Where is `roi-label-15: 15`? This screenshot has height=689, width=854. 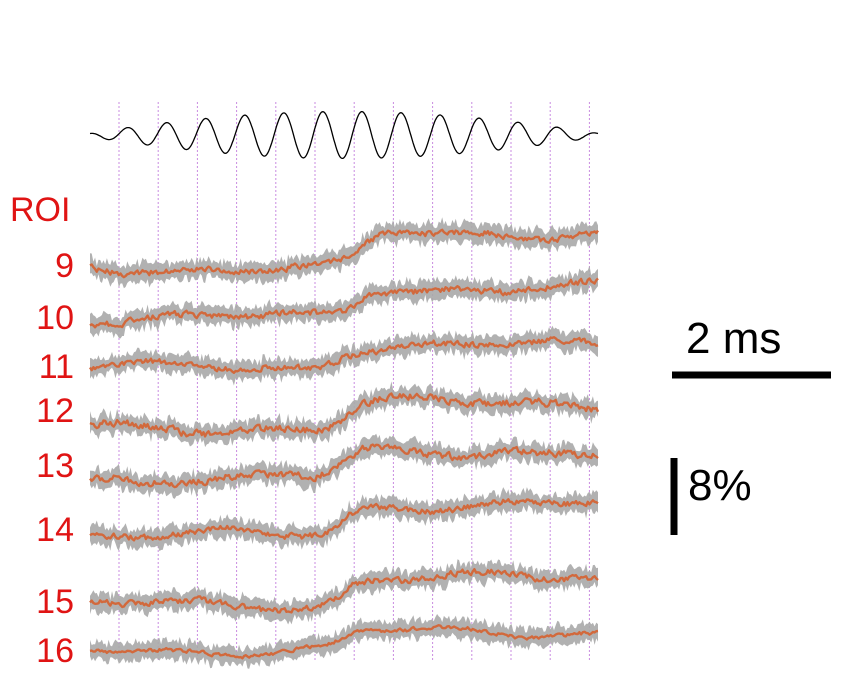 roi-label-15: 15 is located at coordinates (55, 602).